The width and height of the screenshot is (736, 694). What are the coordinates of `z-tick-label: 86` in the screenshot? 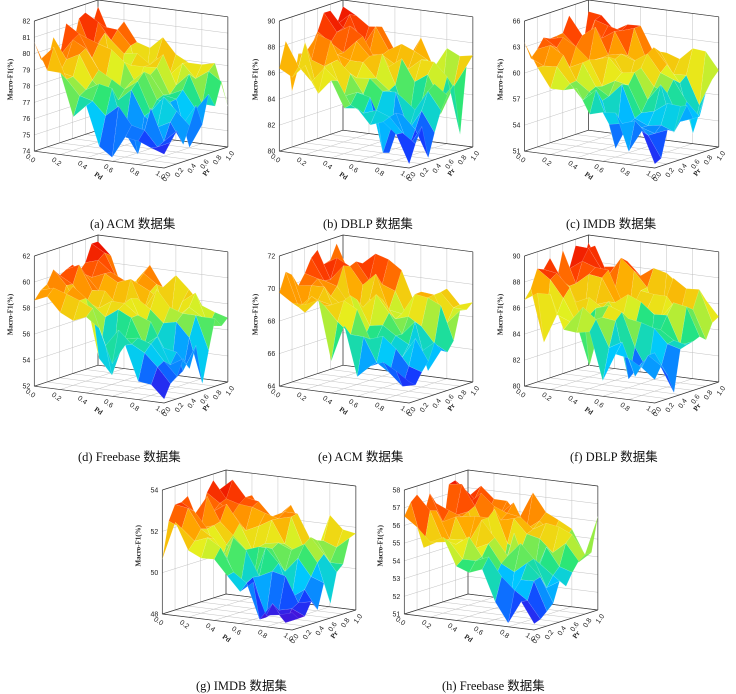 It's located at (517, 309).